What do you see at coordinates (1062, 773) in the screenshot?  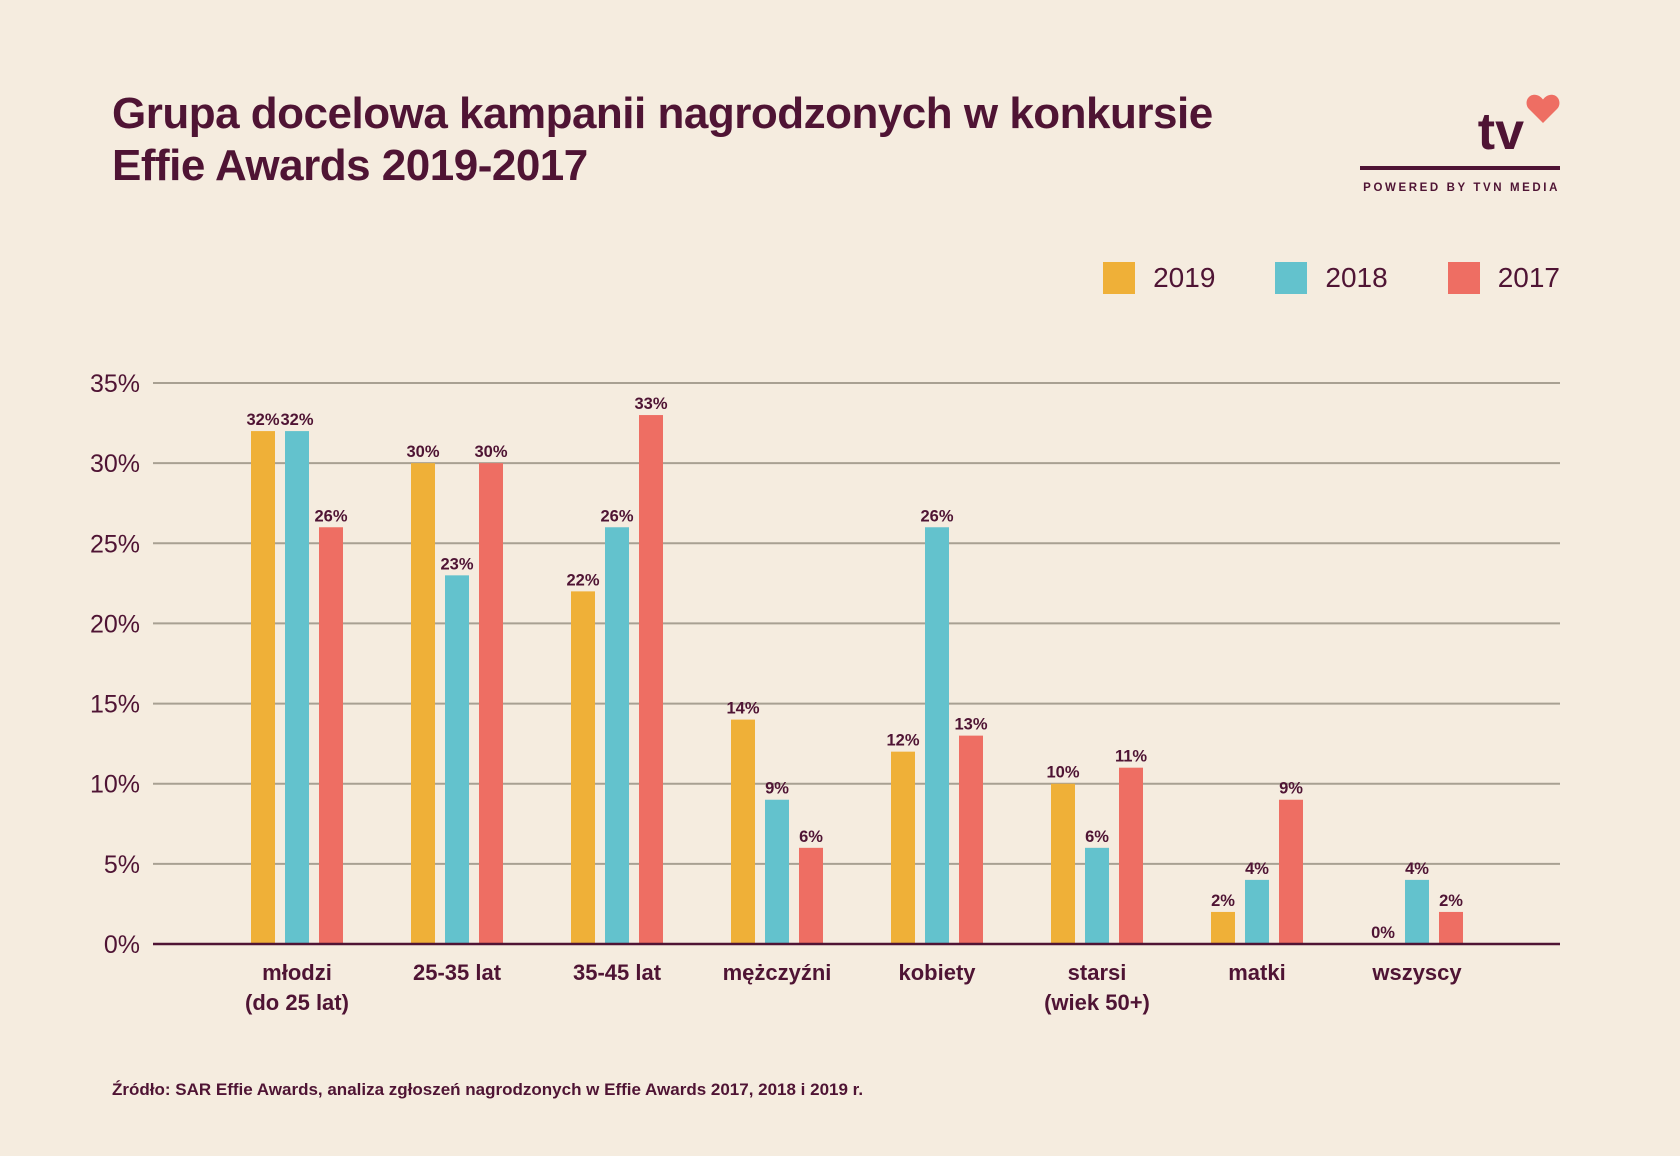 I see `data-label: 10%` at bounding box center [1062, 773].